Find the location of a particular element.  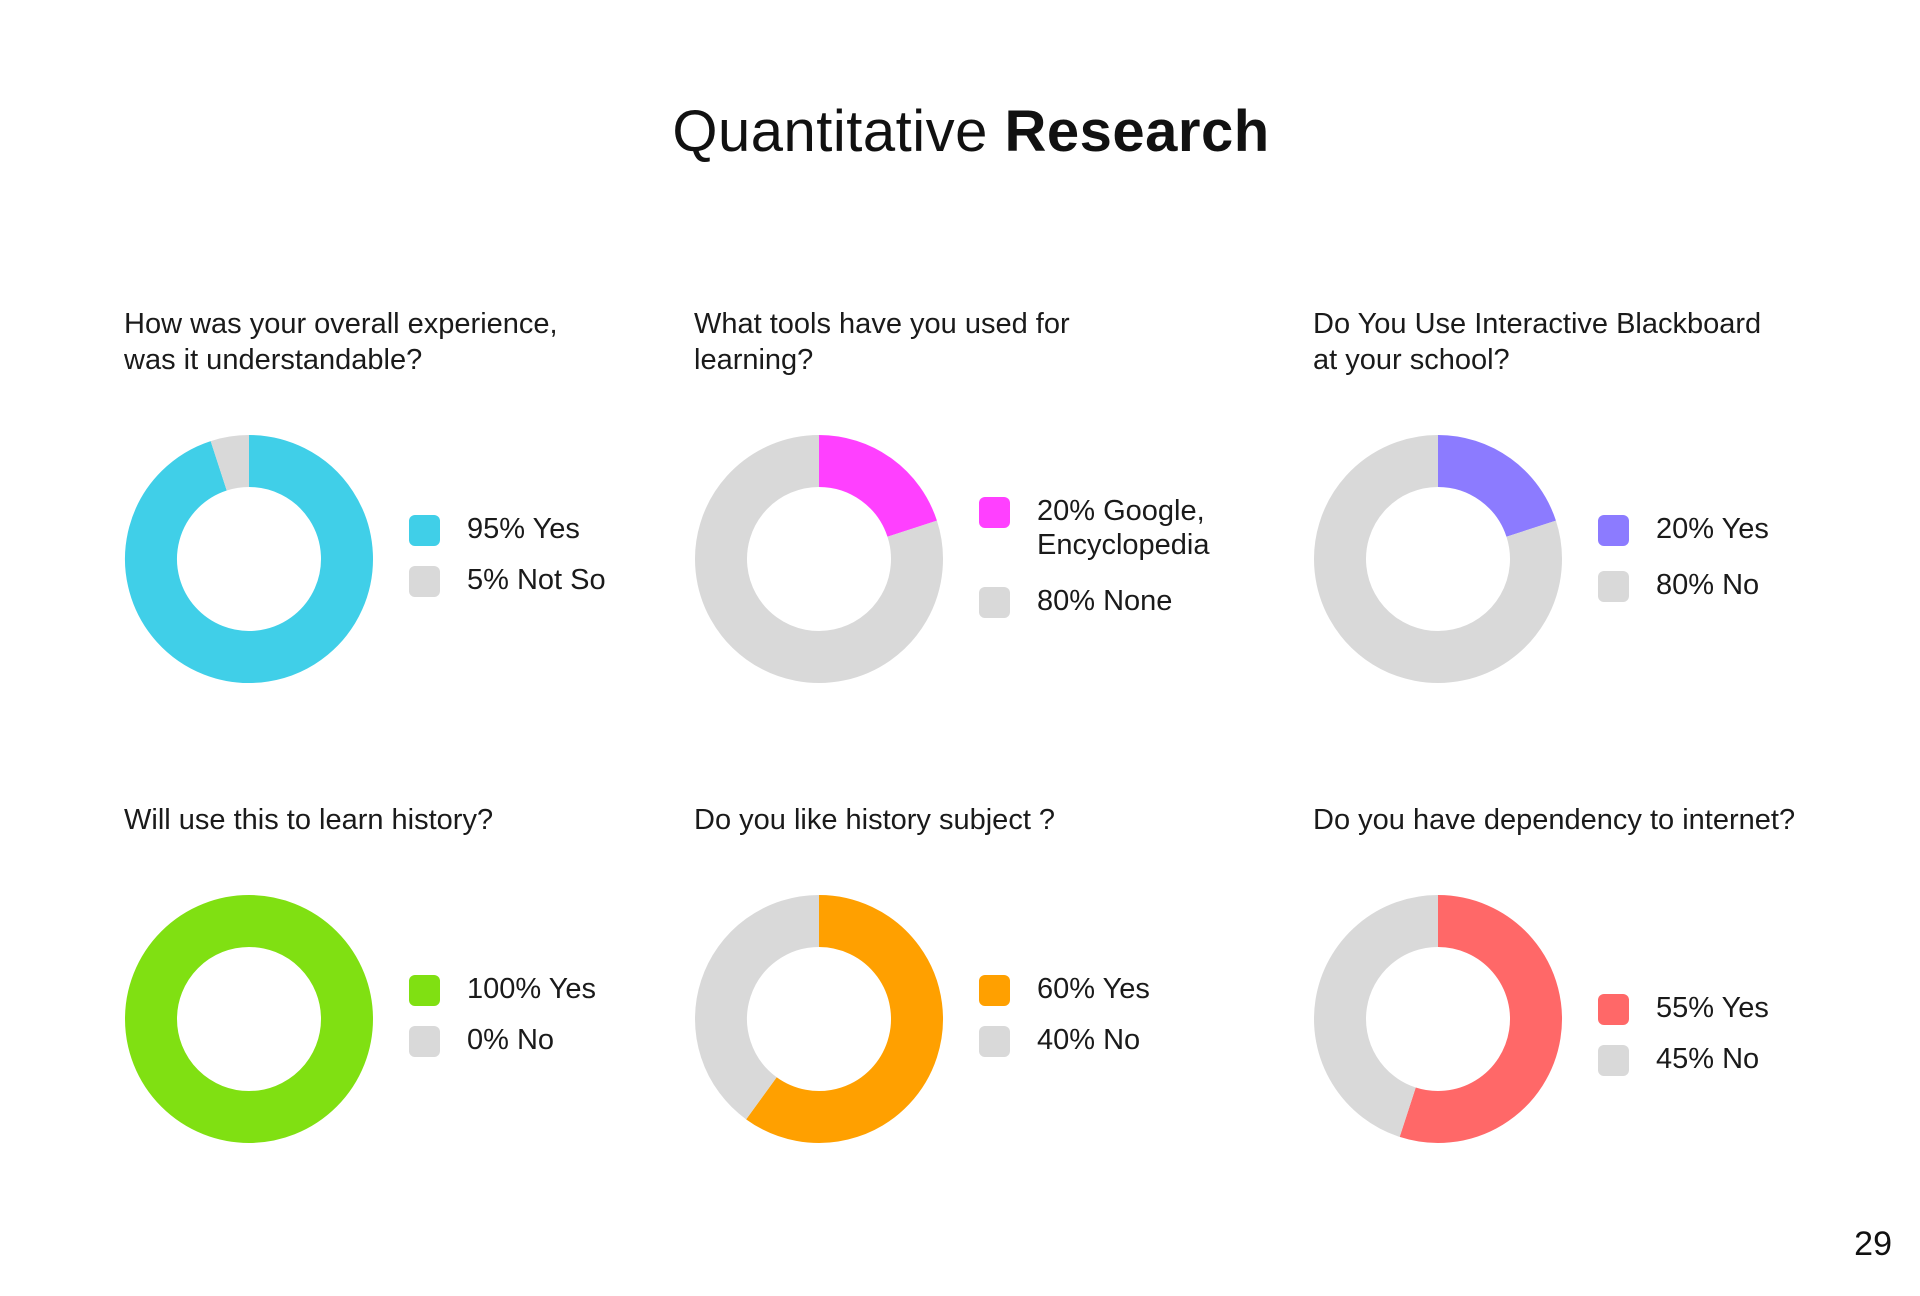

chart-question: Do you have dependency to internet? is located at coordinates (1554, 820).